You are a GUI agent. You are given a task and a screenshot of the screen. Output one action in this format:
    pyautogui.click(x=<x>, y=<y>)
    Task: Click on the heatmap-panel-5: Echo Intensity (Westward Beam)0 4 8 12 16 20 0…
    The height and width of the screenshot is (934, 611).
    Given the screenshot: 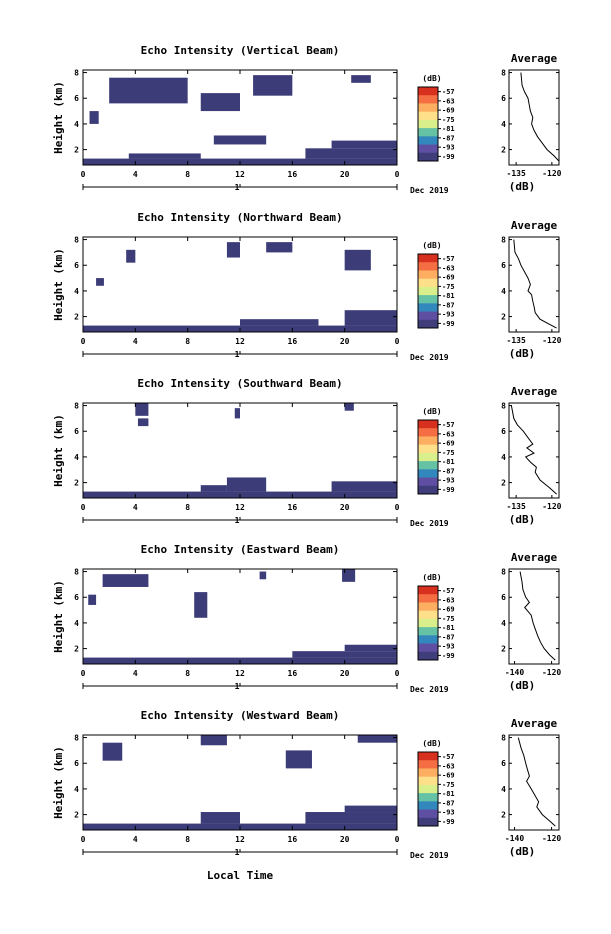 What is the action you would take?
    pyautogui.click(x=253, y=784)
    